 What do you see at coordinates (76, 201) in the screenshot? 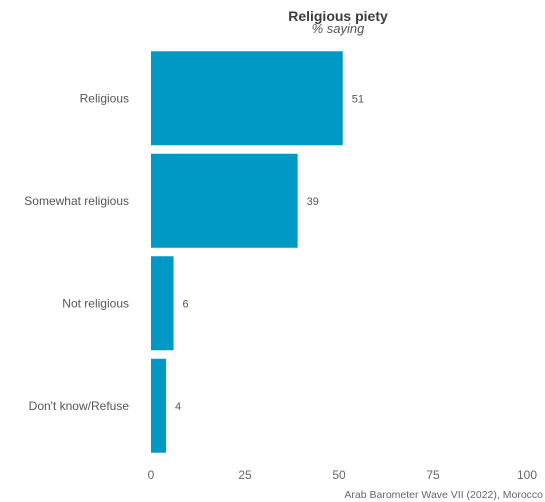
I see `category-label-1: Somewhat religious` at bounding box center [76, 201].